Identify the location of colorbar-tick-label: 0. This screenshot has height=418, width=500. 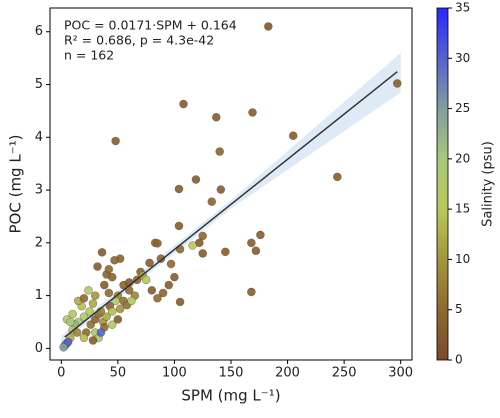
(459, 360).